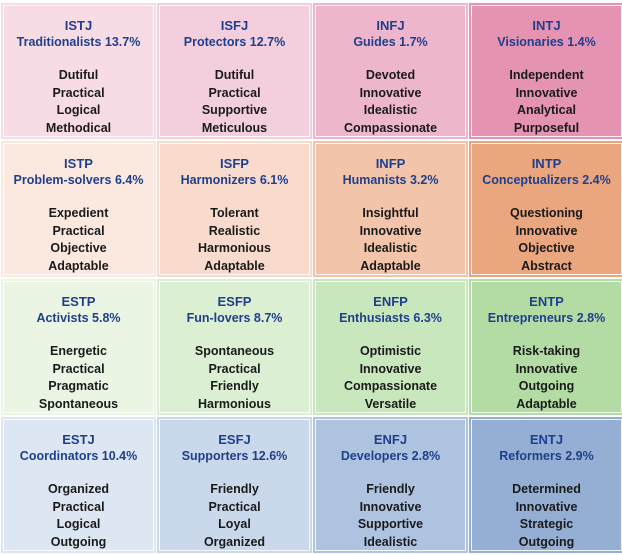 The height and width of the screenshot is (555, 622). I want to click on trait-item: Analytical, so click(546, 110).